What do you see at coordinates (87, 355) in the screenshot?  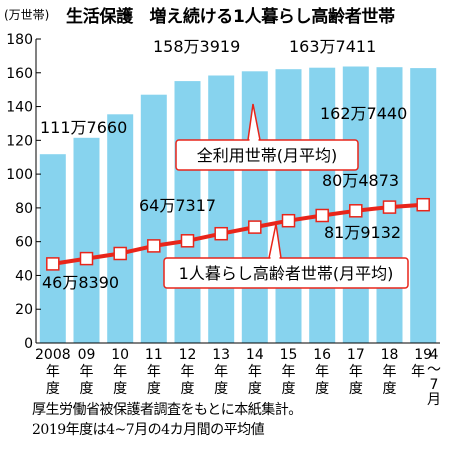 I see `x-tick-label-top: 09` at bounding box center [87, 355].